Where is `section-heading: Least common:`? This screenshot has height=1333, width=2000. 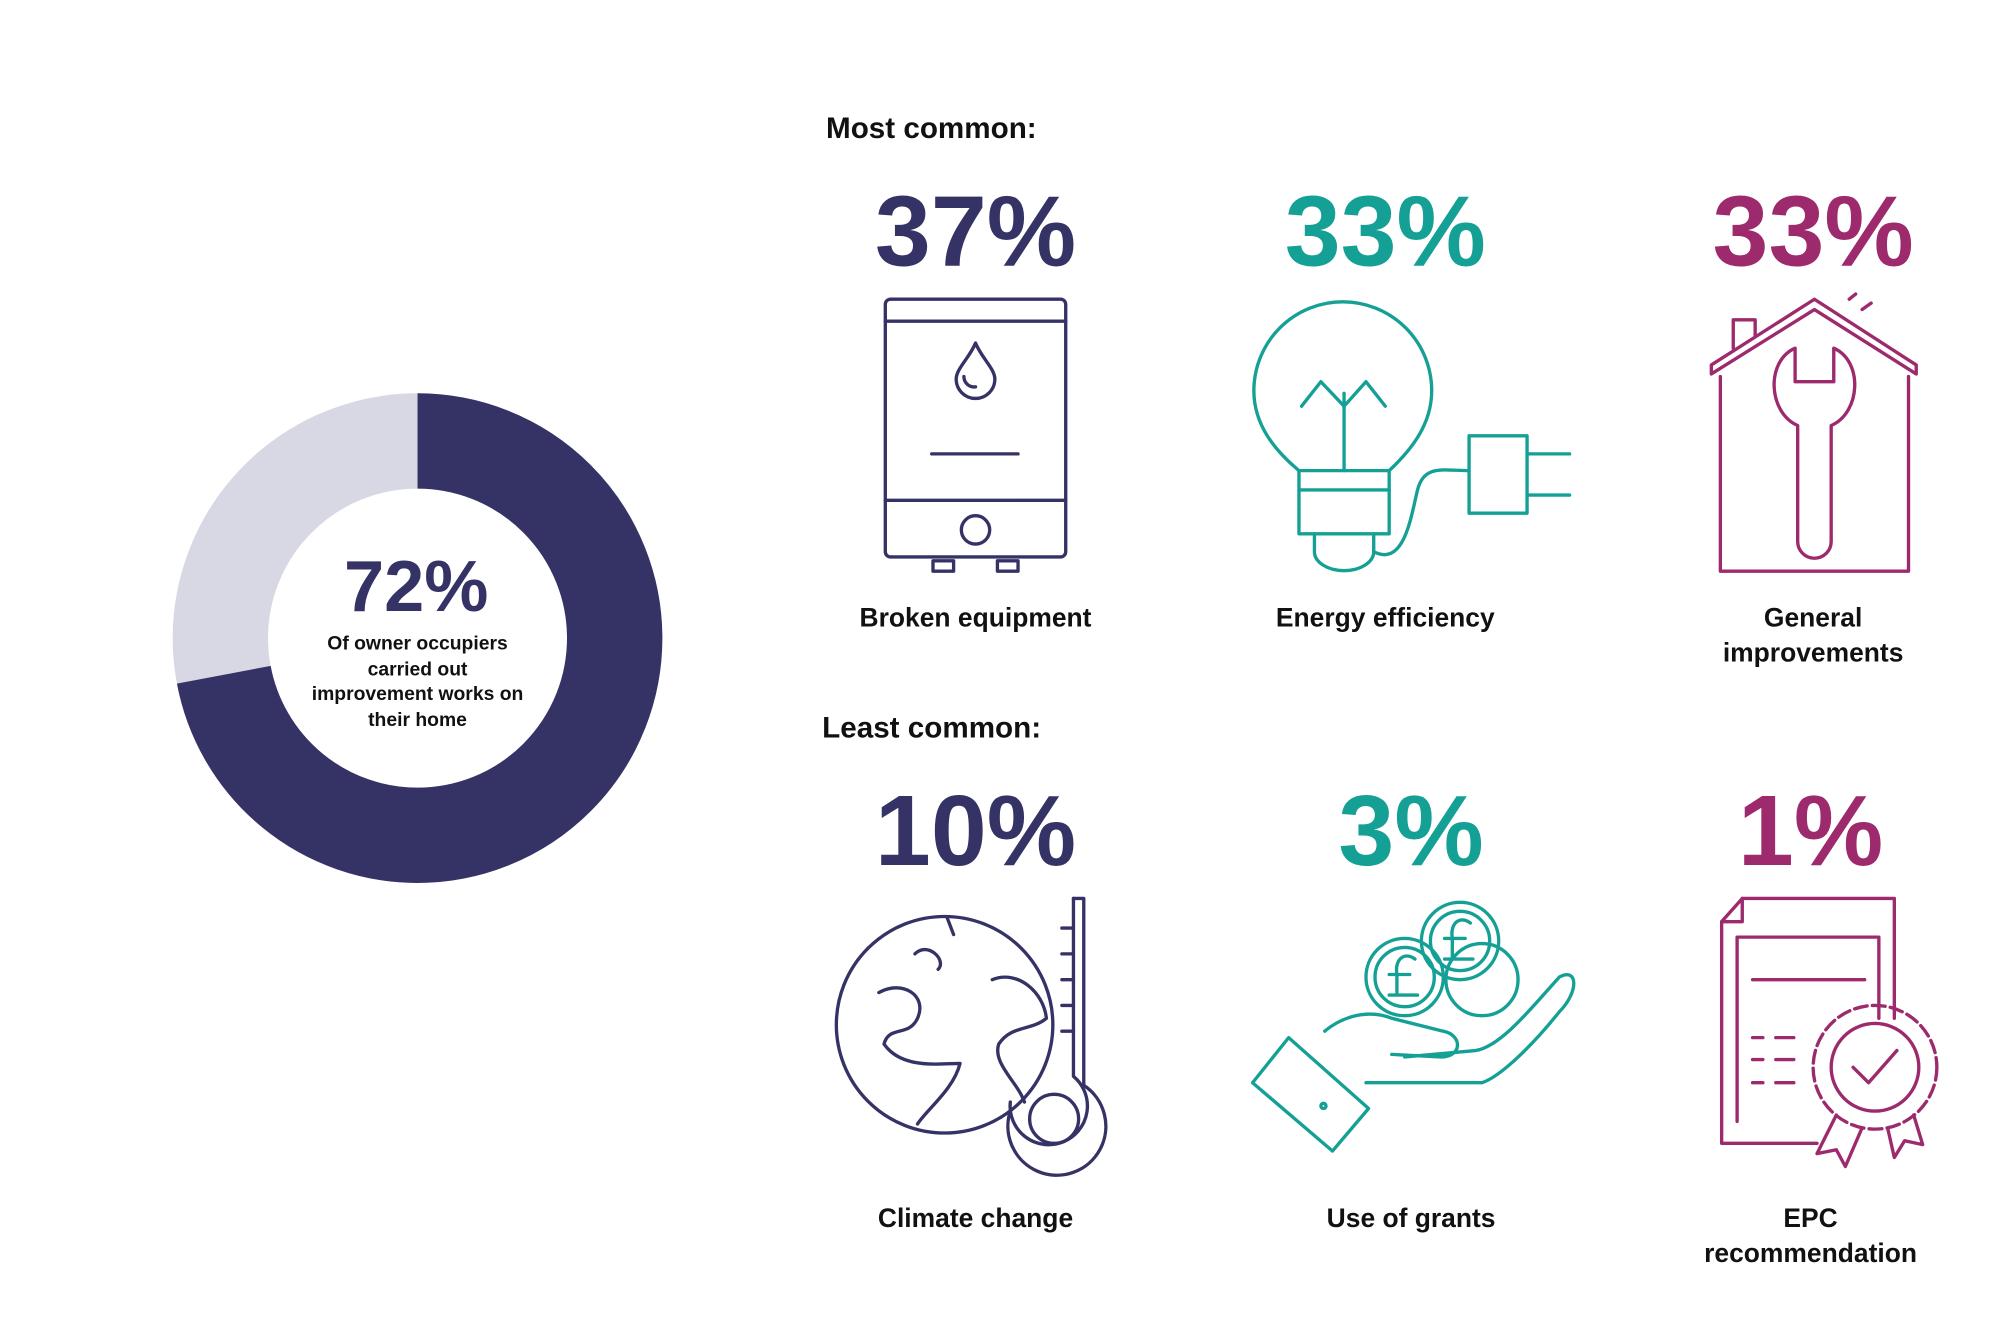 section-heading: Least common: is located at coordinates (931, 727).